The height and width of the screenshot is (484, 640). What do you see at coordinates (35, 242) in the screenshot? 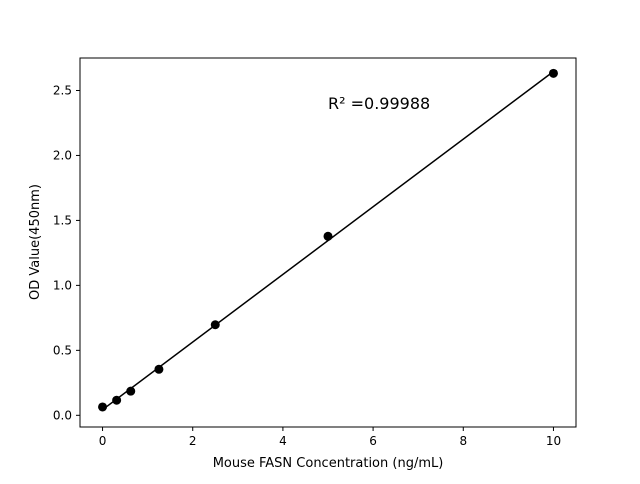
I see `y-axis-label: OD Value(450nm)` at bounding box center [35, 242].